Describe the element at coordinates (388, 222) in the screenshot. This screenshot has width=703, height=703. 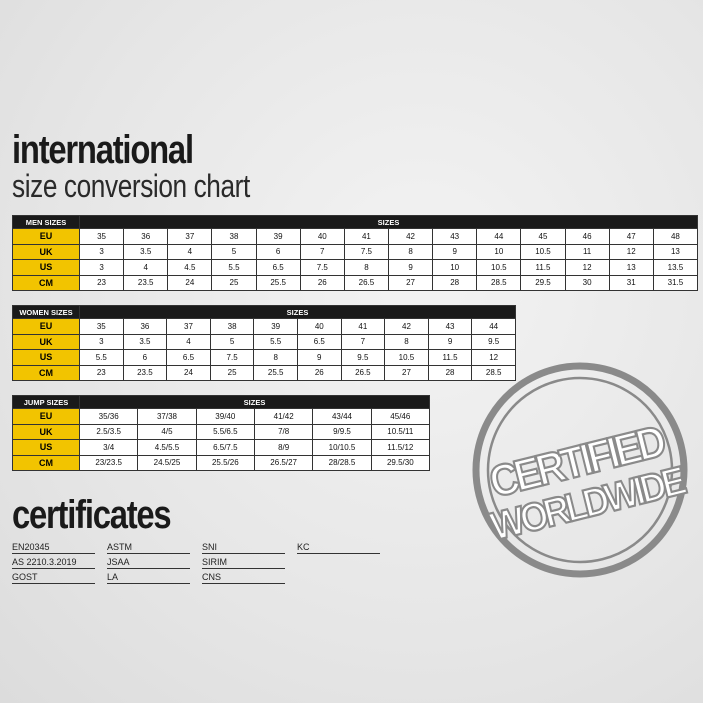
I see `table-sizes-header: SIZES` at that location.